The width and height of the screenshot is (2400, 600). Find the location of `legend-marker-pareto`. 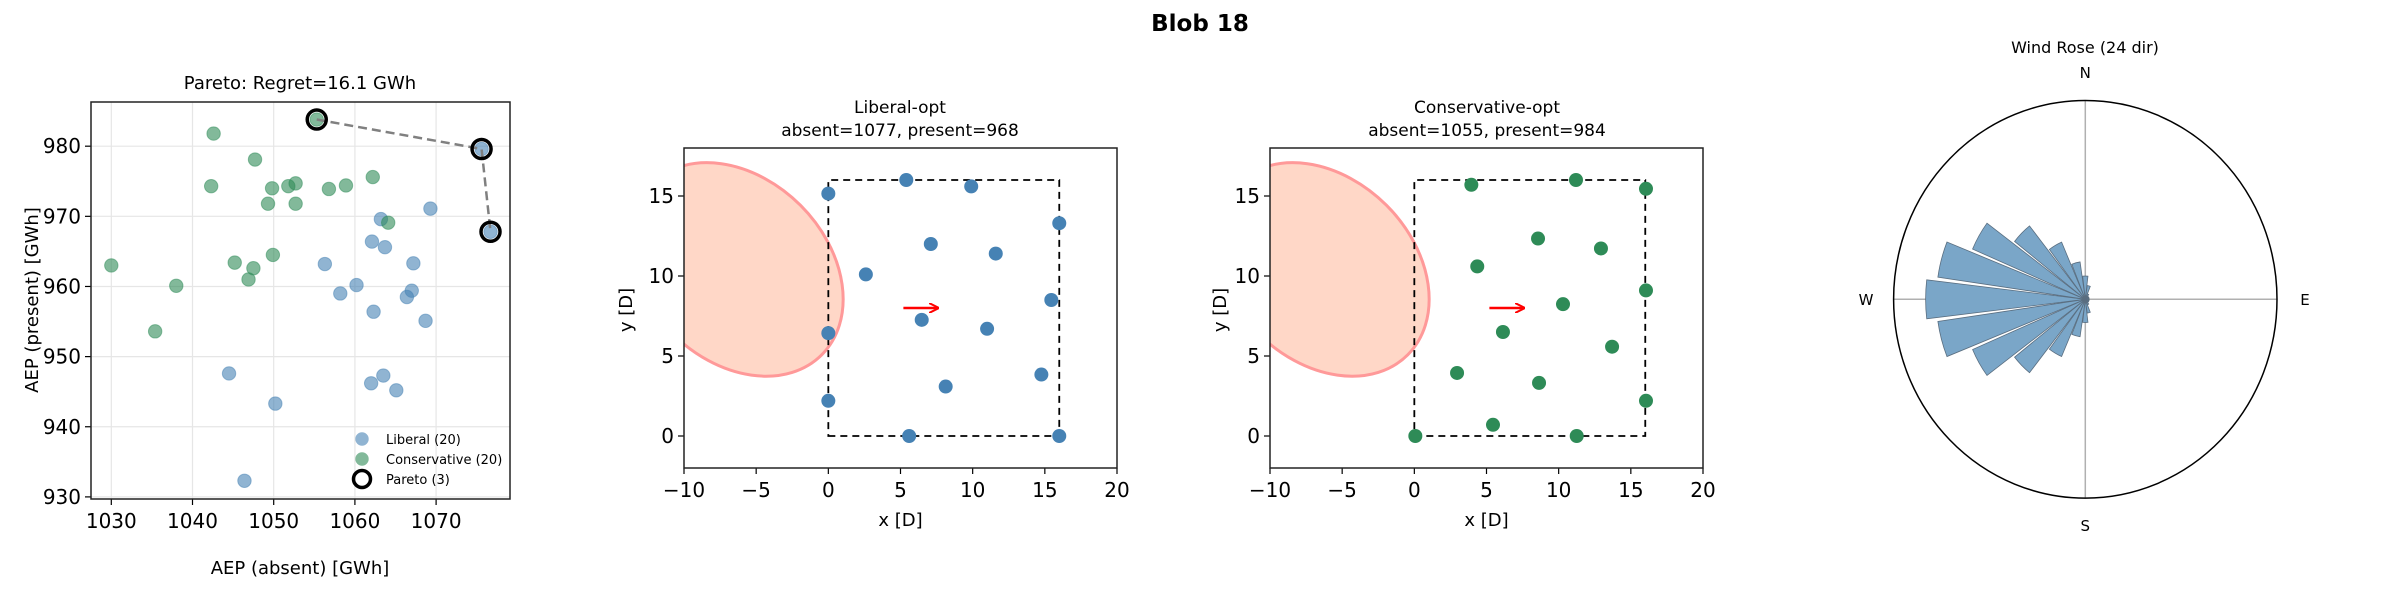

legend-marker-pareto is located at coordinates (362, 479).